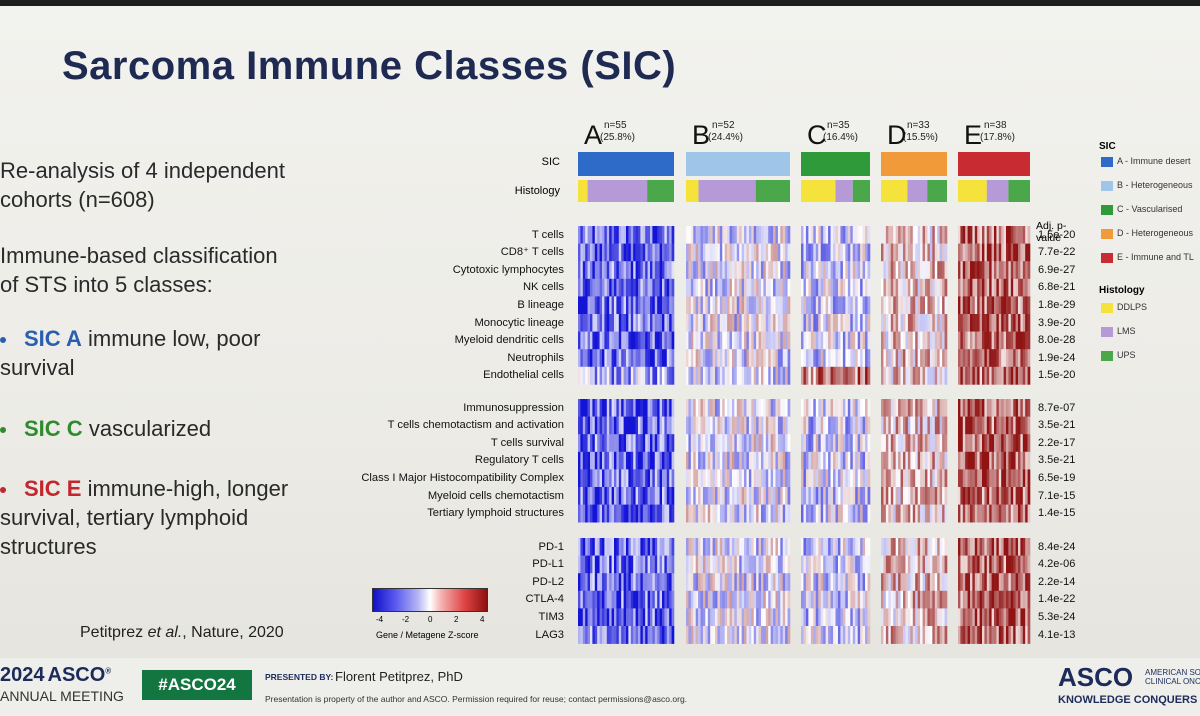 This screenshot has width=1200, height=716. I want to click on class-count: n=35, so click(838, 125).